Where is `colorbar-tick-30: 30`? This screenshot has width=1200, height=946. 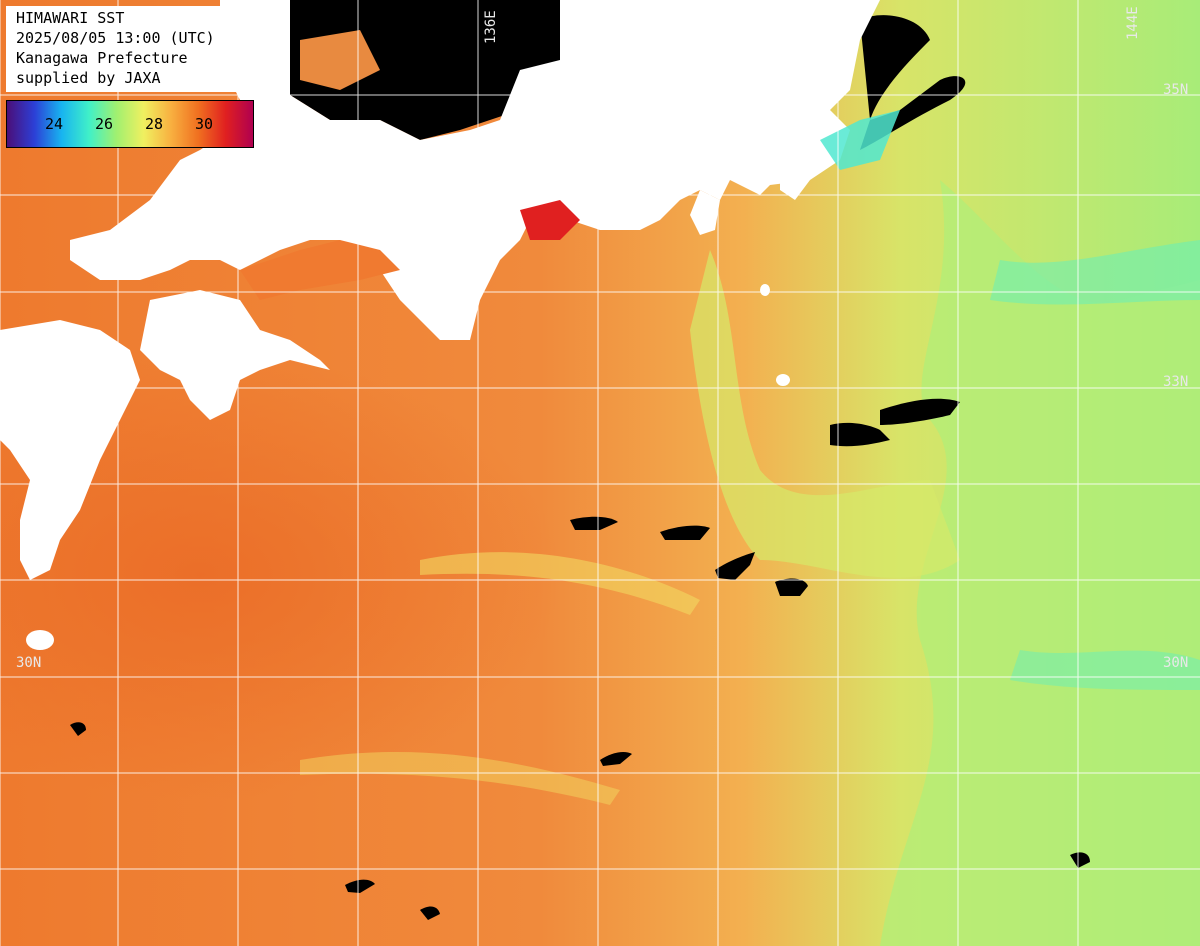 colorbar-tick-30: 30 is located at coordinates (204, 124).